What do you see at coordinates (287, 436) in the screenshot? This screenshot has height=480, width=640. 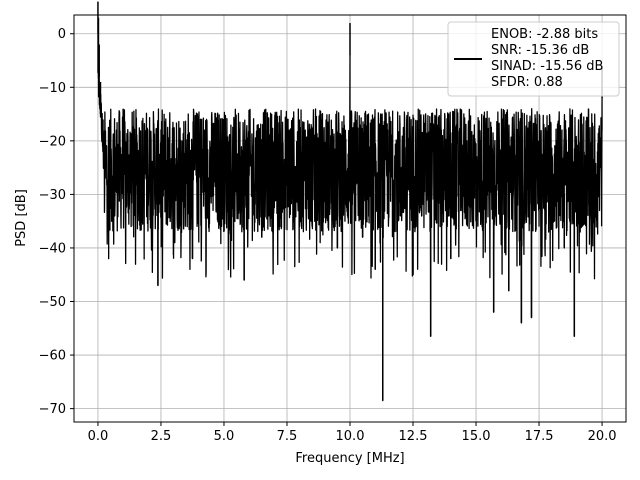 I see `x-tick-label: 7.5` at bounding box center [287, 436].